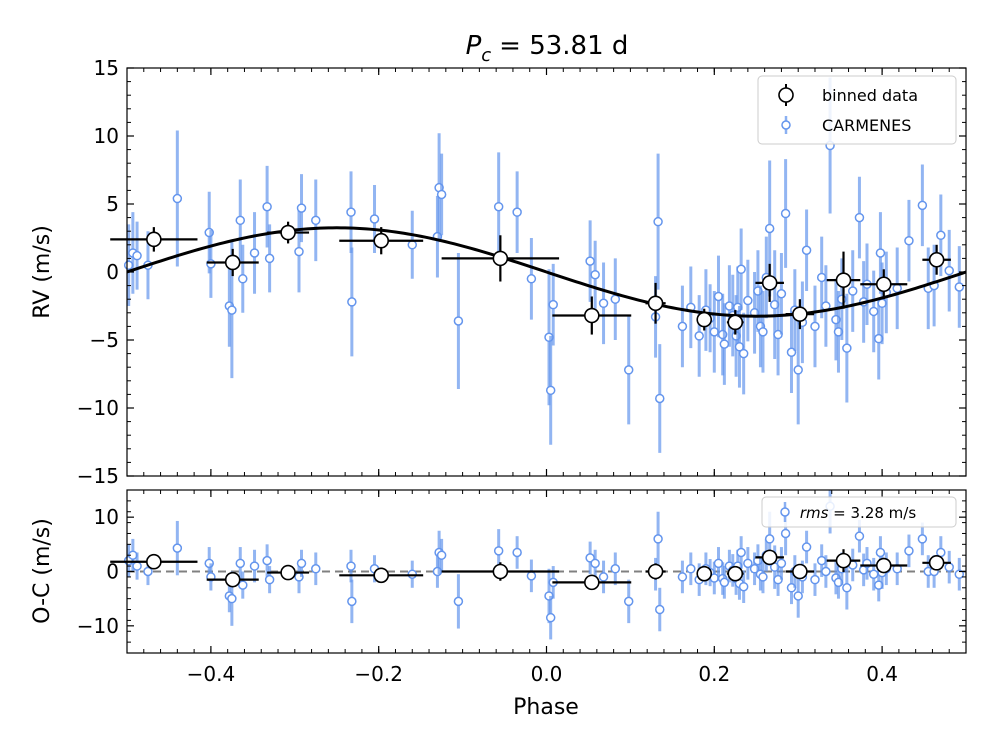 Image resolution: width=997 pixels, height=747 pixels. What do you see at coordinates (546, 272) in the screenshot?
I see `keplerian-model-curve` at bounding box center [546, 272].